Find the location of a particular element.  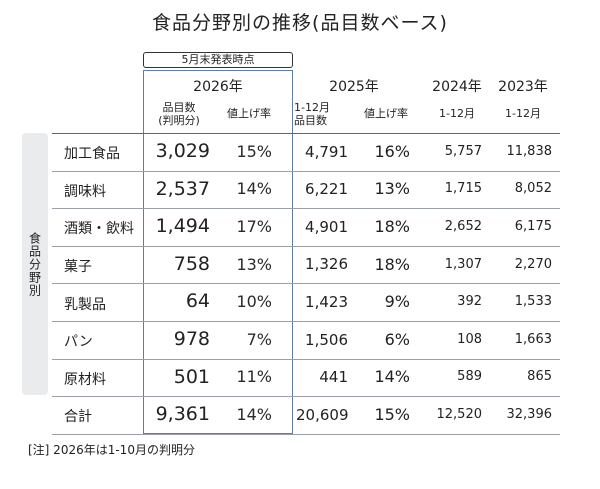

count-2024-cell: 1,715 is located at coordinates (463, 189).